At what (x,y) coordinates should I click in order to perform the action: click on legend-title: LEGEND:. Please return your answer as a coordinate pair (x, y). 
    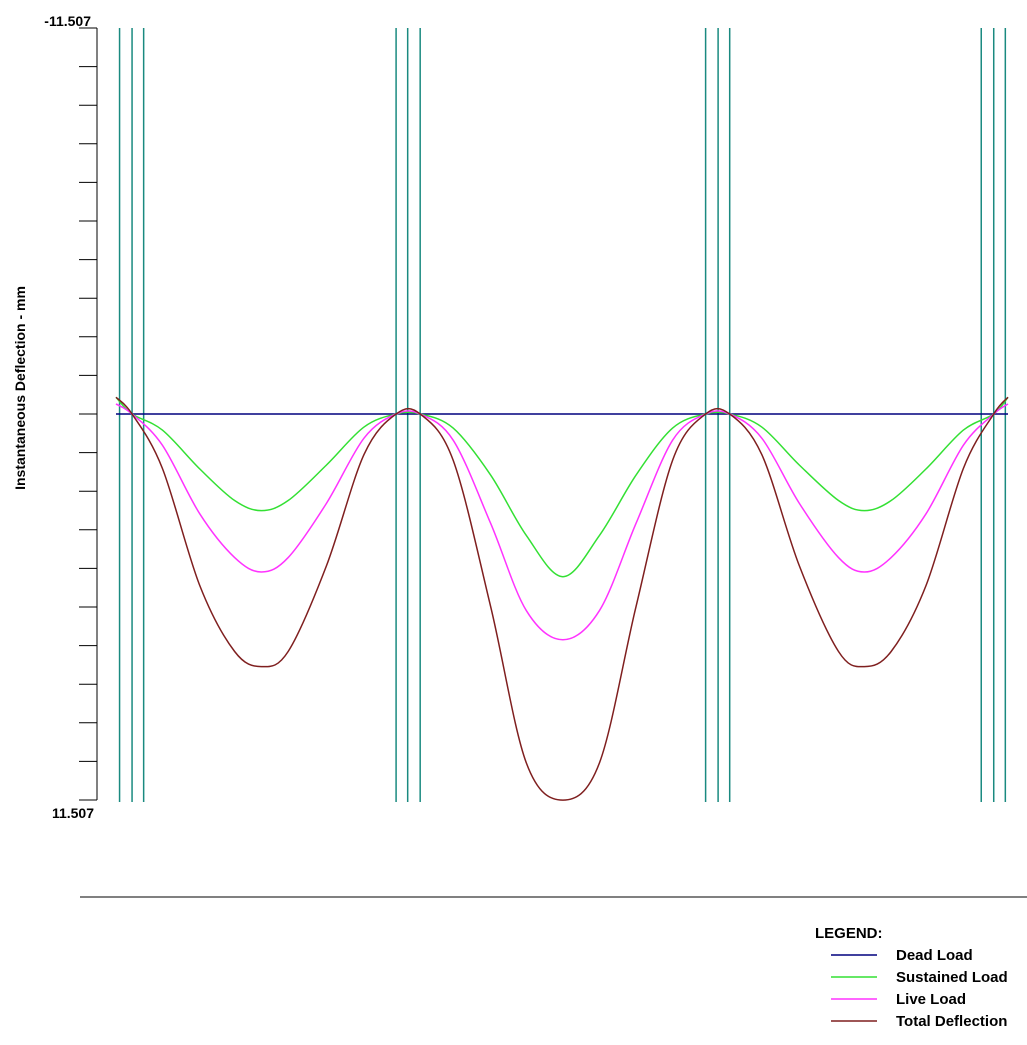
    Looking at the image, I should click on (849, 933).